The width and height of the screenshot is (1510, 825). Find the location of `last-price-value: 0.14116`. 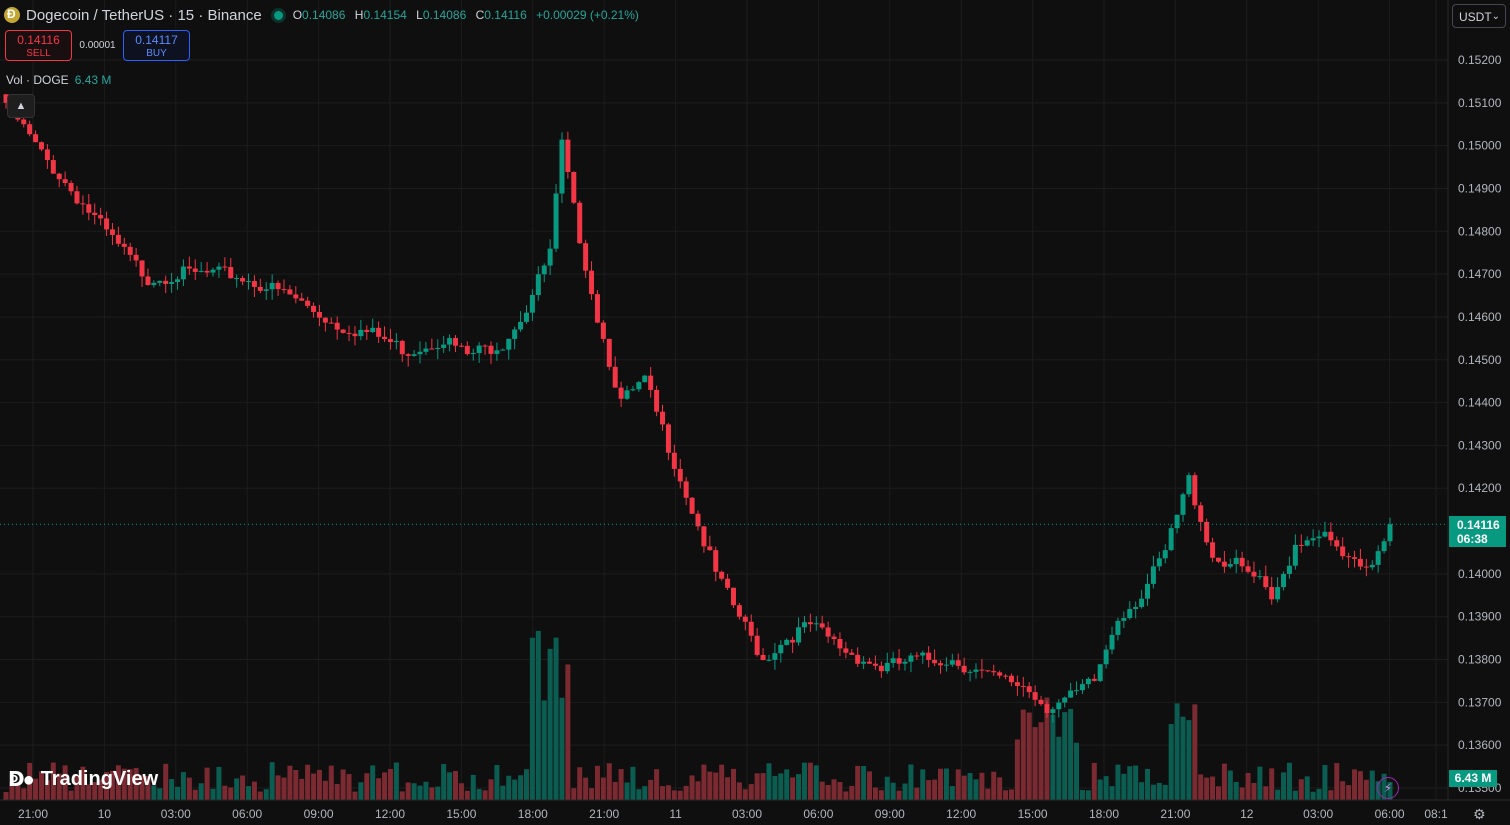

last-price-value: 0.14116 is located at coordinates (1478, 525).